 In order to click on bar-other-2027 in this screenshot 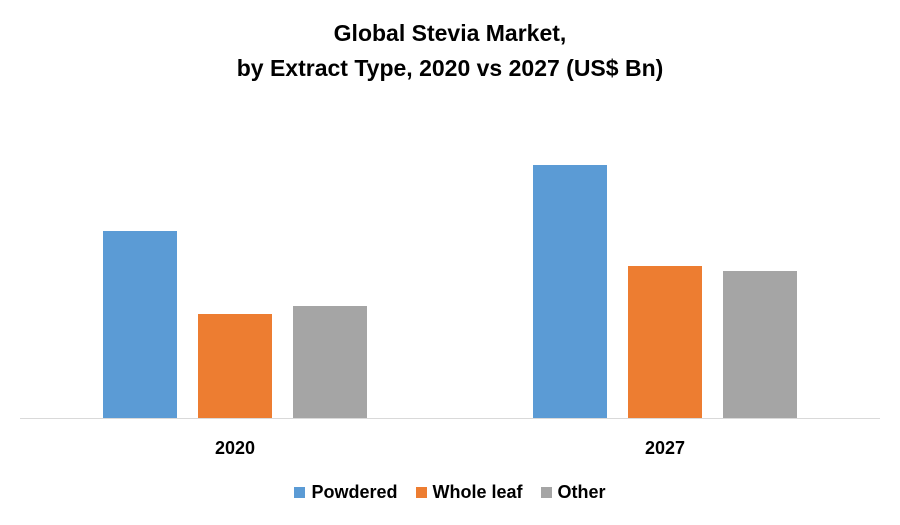, I will do `click(760, 344)`.